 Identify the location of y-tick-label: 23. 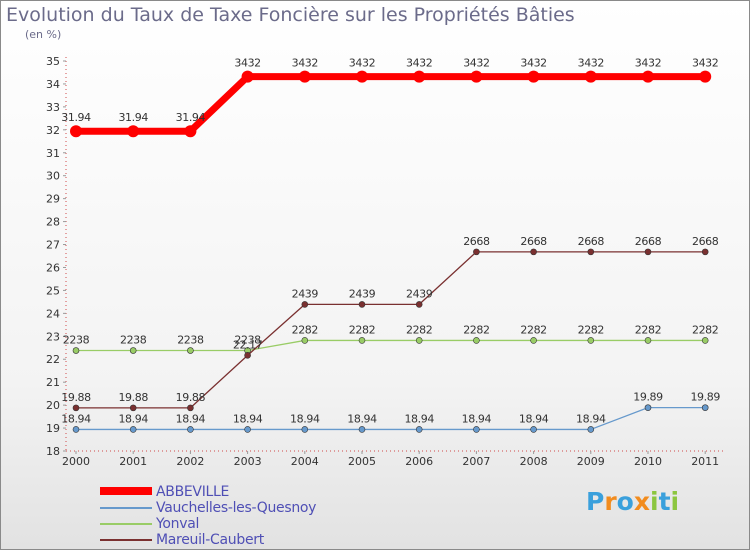
(53, 336).